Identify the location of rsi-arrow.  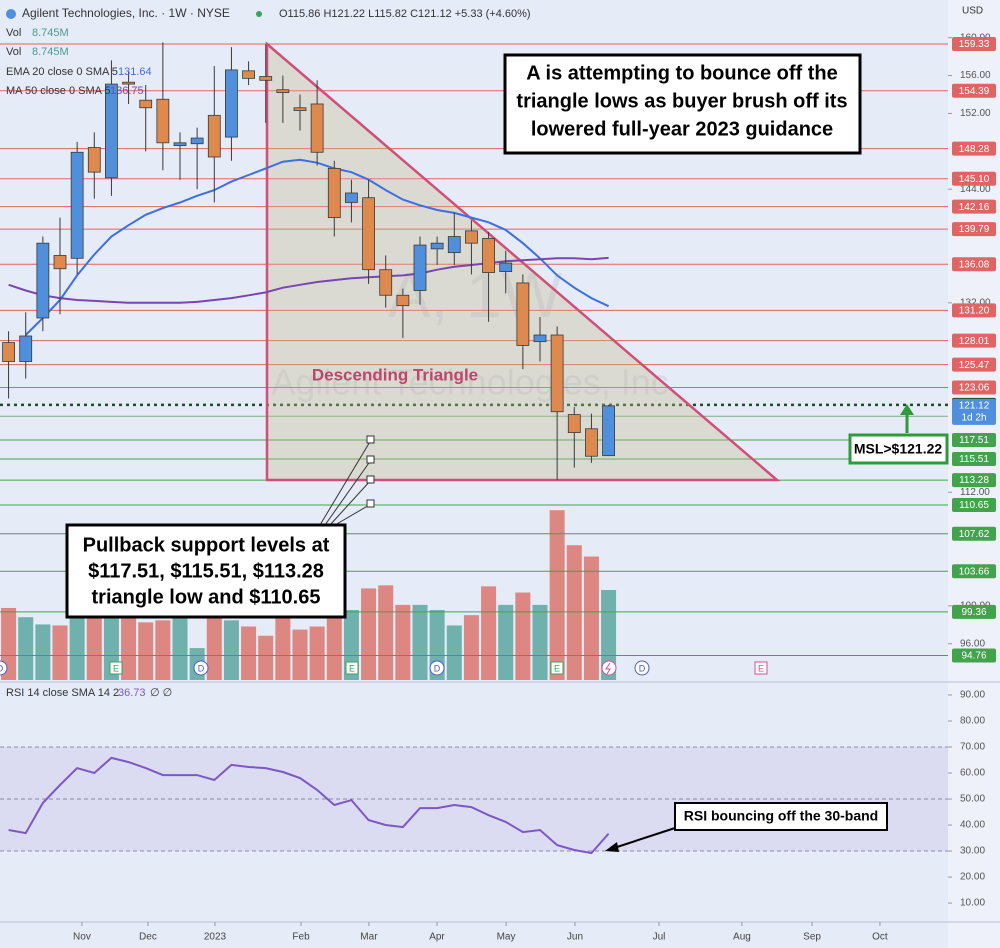
(644, 838).